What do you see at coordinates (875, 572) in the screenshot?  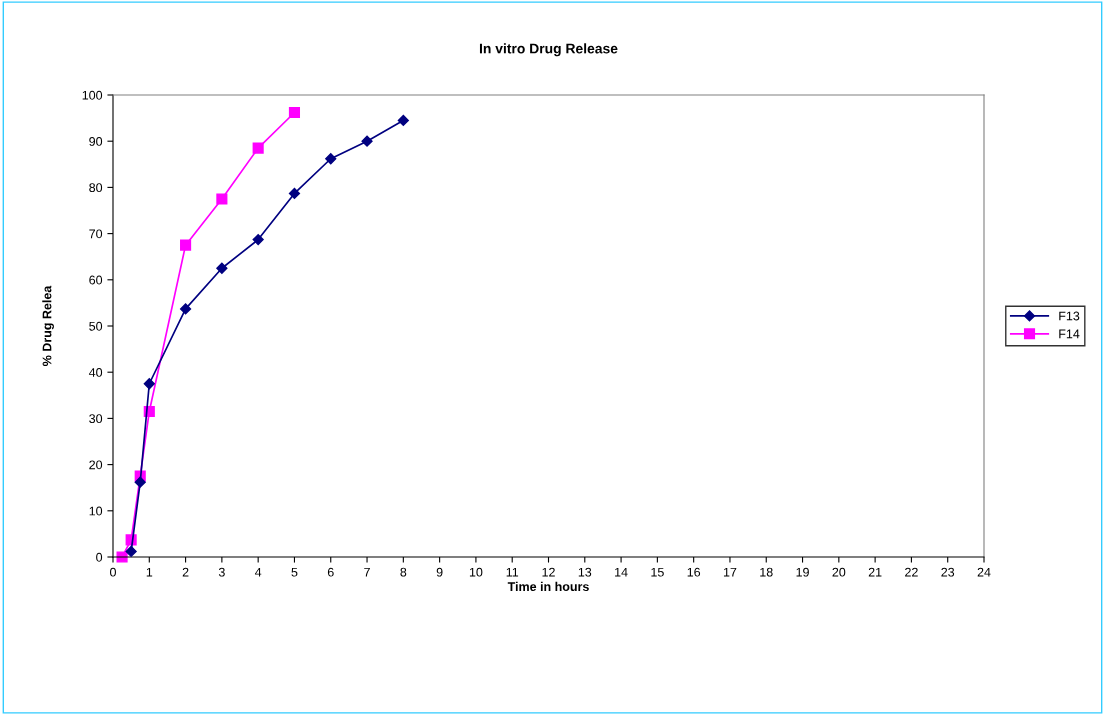 I see `x-tick-label: 21` at bounding box center [875, 572].